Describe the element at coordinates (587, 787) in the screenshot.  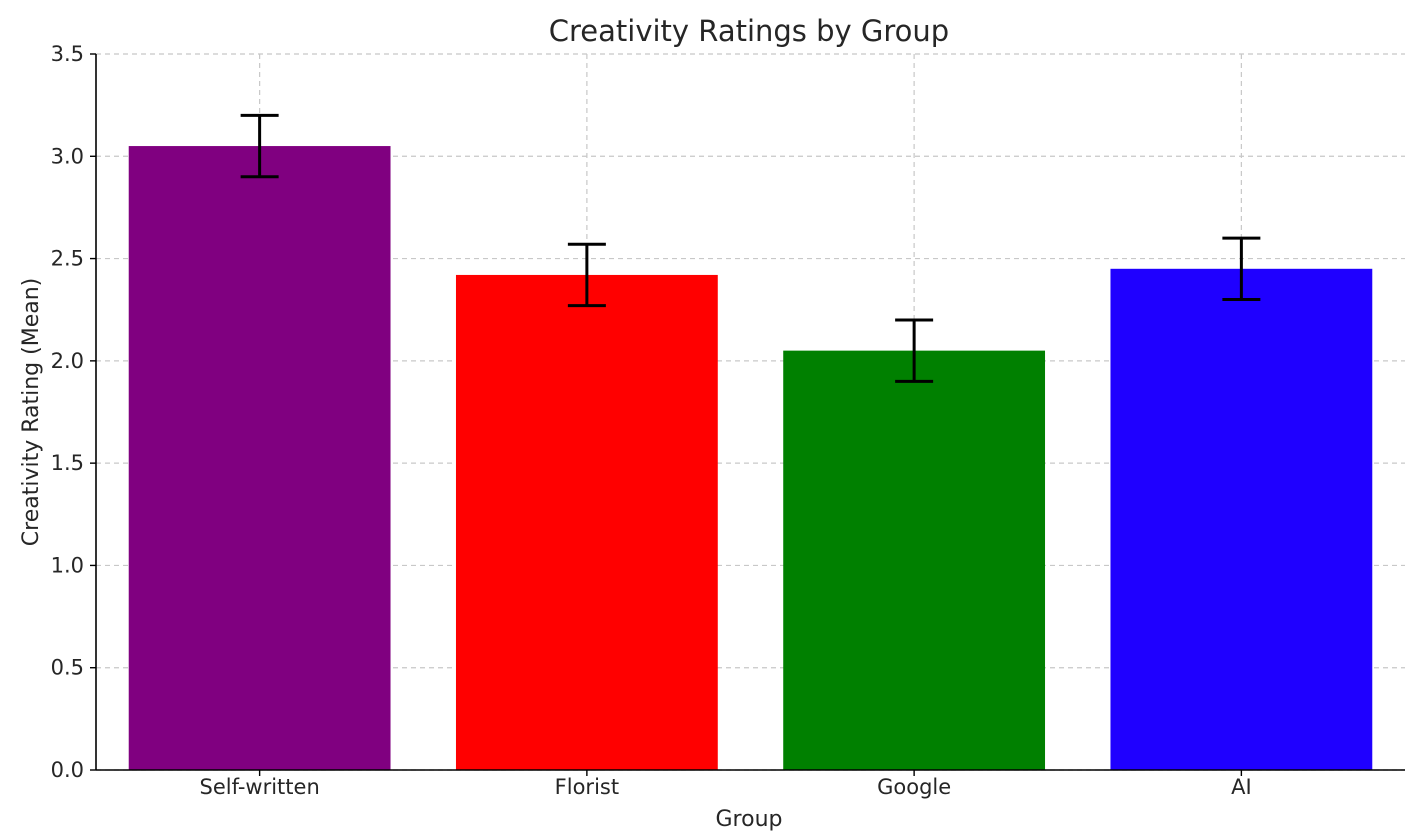
I see `x-tick-label: Florist` at that location.